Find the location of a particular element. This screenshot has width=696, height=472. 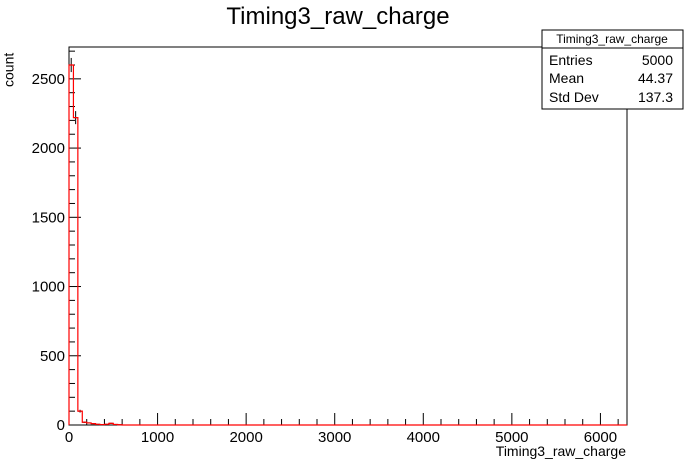

x-tick-label: 2000 is located at coordinates (245, 437).